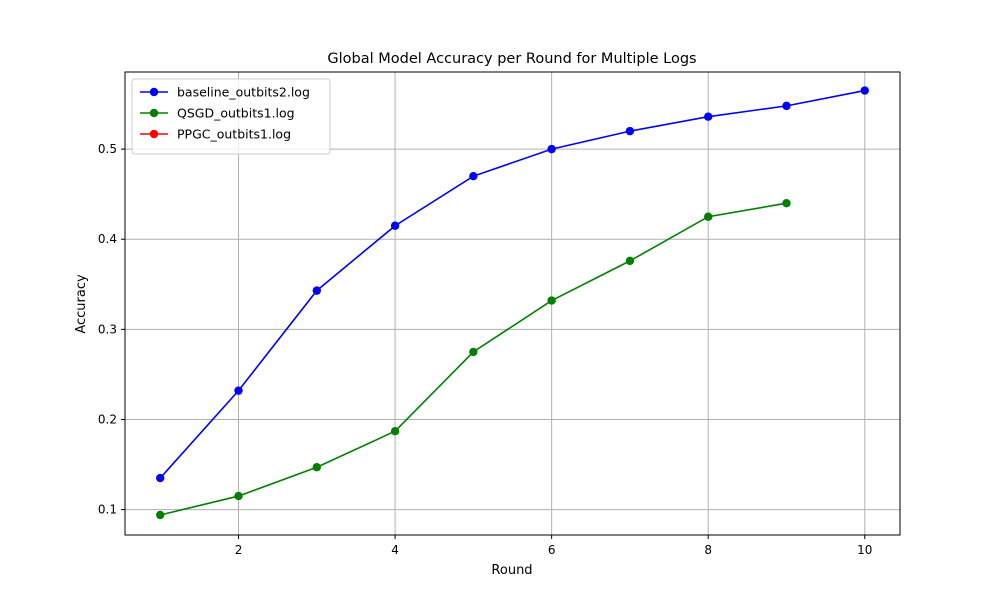  Describe the element at coordinates (107, 149) in the screenshot. I see `y-tick-label: 0.5` at that location.